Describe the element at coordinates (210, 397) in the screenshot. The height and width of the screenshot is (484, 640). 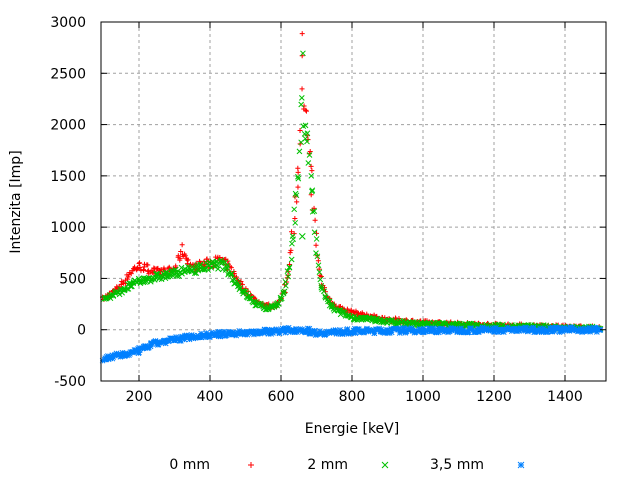
I see `x-tick-label: 400` at that location.